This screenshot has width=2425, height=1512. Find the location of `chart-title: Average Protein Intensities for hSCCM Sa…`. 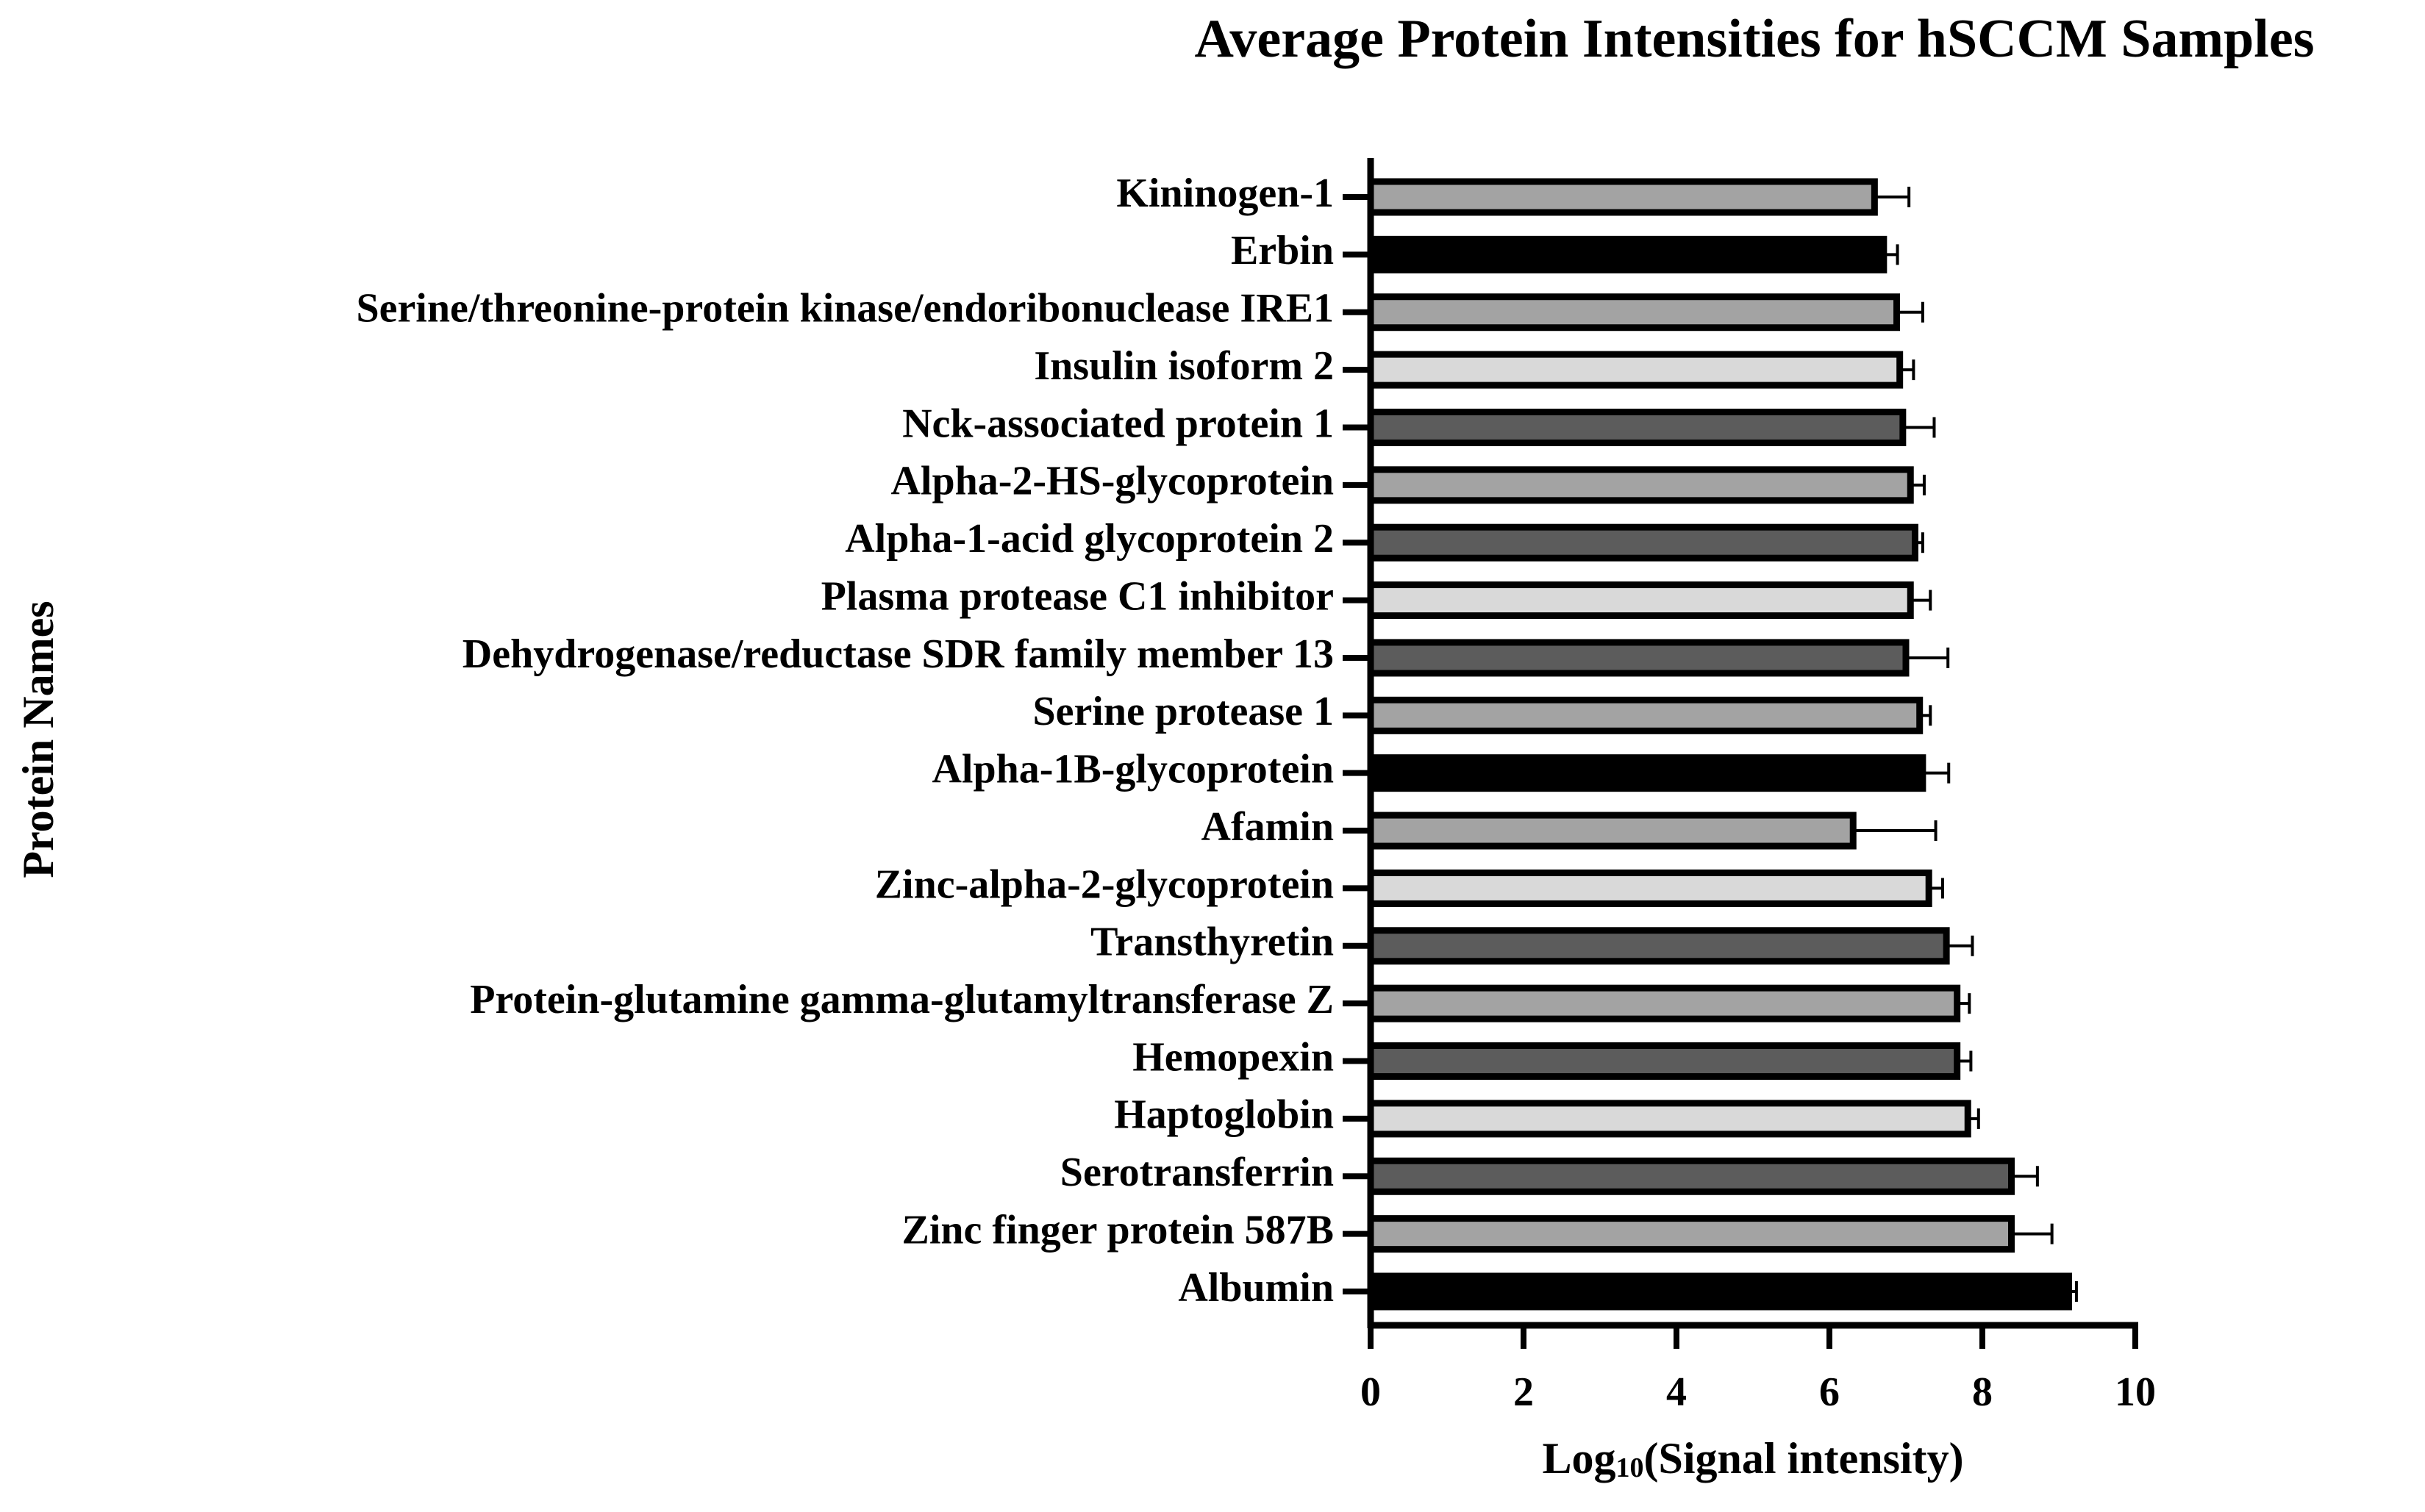

chart-title: Average Protein Intensities for hSCCM Sa… is located at coordinates (1754, 39).